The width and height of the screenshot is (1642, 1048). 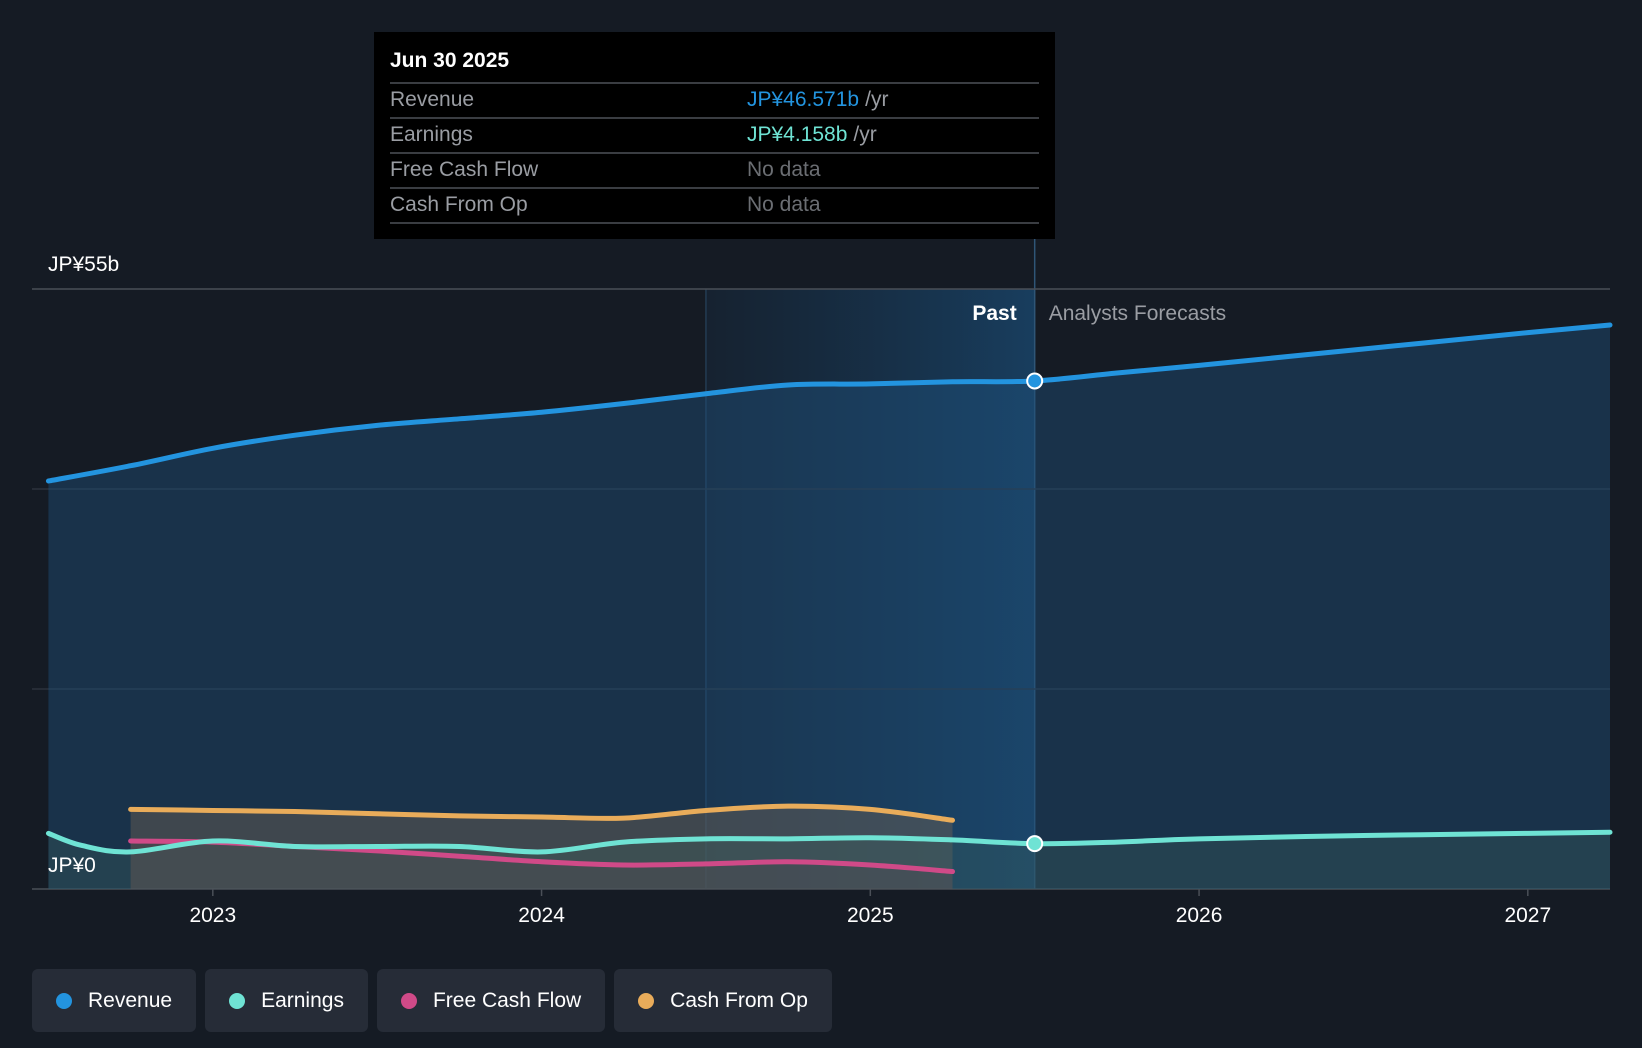 What do you see at coordinates (450, 60) in the screenshot?
I see `tooltip-date: Jun 30 2025` at bounding box center [450, 60].